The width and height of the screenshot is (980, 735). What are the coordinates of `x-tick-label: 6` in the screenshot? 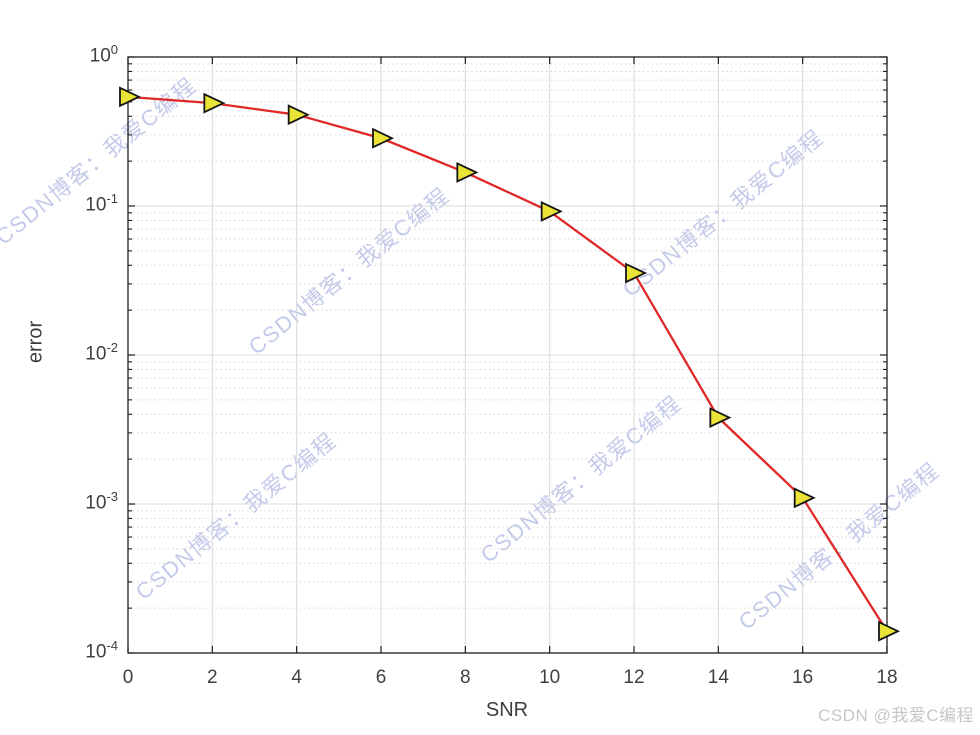 It's located at (381, 677).